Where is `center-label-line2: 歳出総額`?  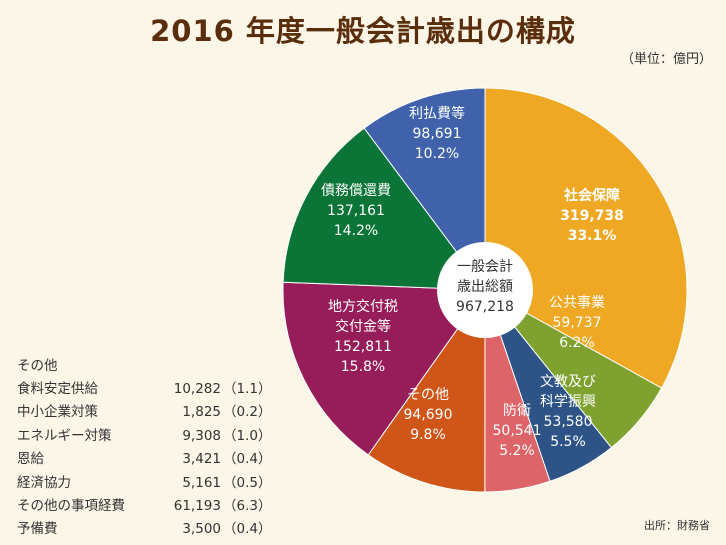 center-label-line2: 歳出総額 is located at coordinates (485, 287).